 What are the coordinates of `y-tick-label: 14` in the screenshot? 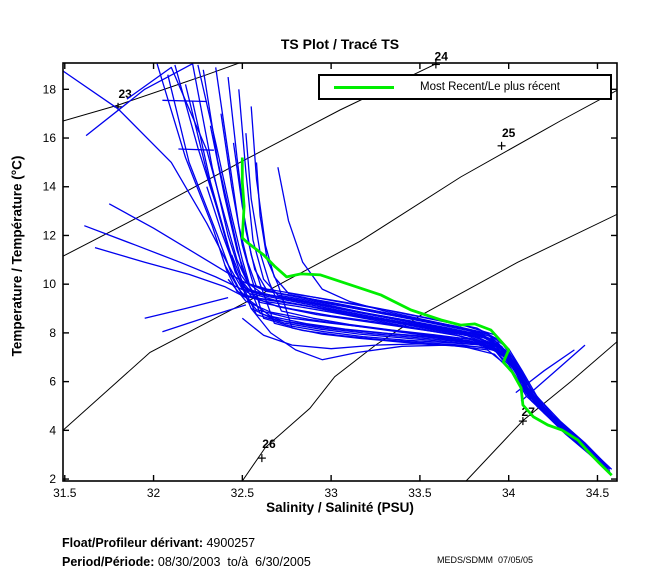 It's located at (50, 187).